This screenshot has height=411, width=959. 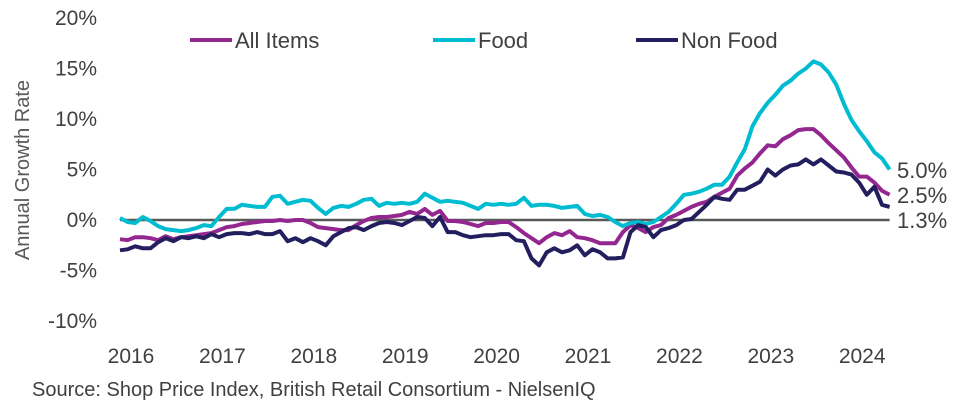 I want to click on legend-label: All Items, so click(x=277, y=40).